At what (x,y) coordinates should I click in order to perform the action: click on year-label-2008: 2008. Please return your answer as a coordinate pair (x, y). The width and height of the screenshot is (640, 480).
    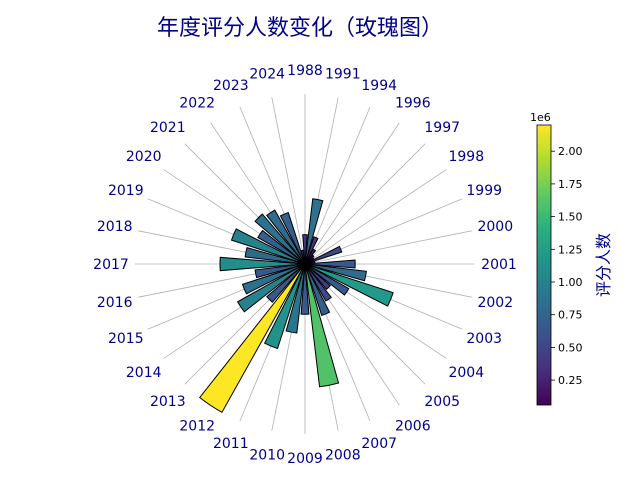
    Looking at the image, I should click on (343, 455).